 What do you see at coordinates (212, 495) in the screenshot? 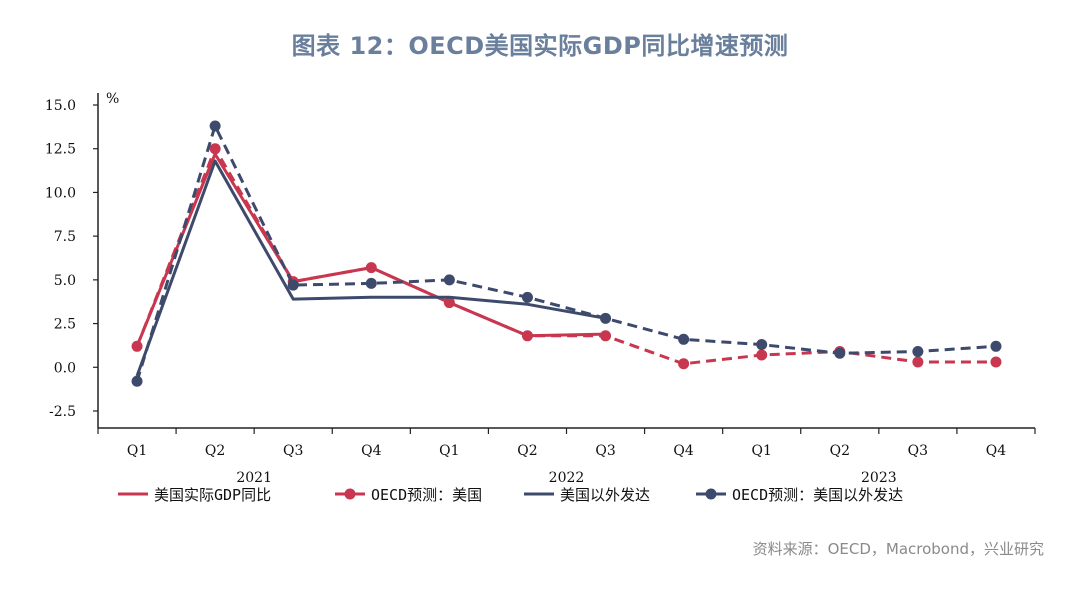
I see `legend-label: 美国实际GDP同比` at bounding box center [212, 495].